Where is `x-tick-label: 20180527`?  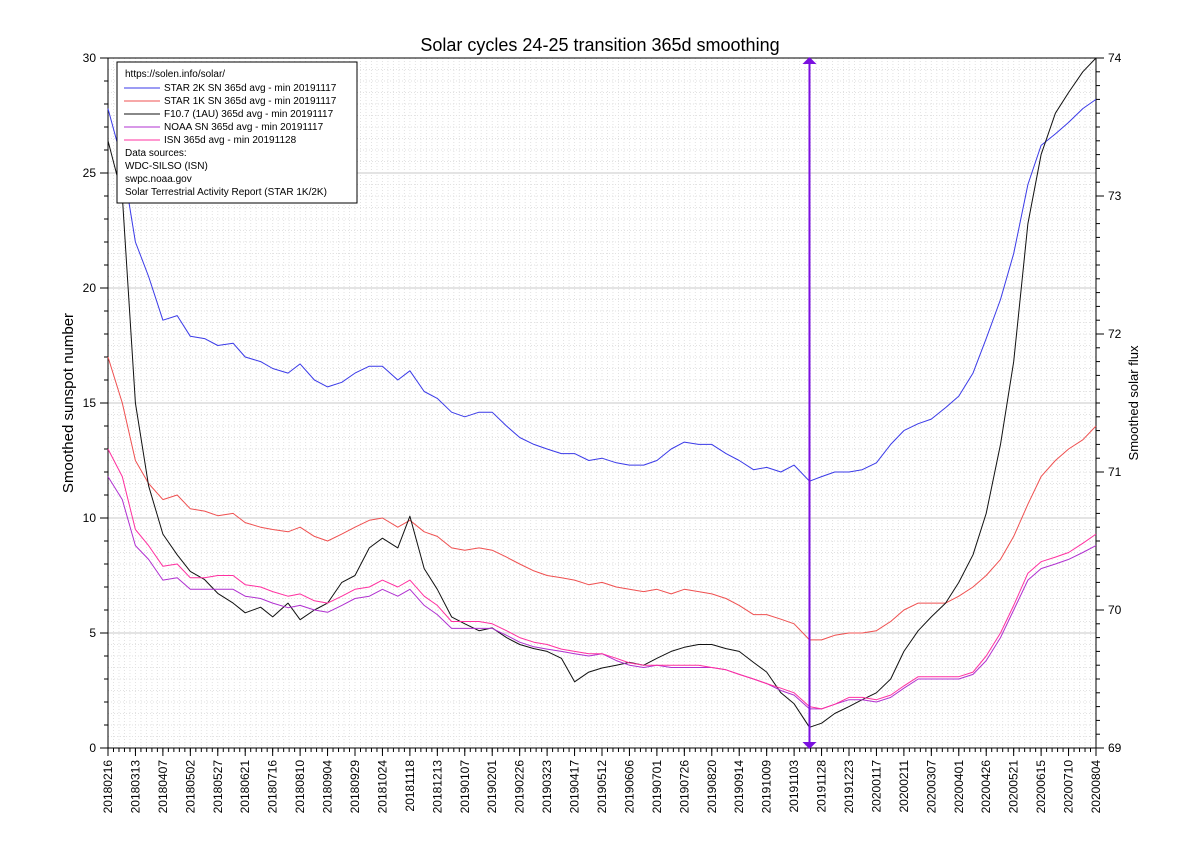
x-tick-label: 20180527 is located at coordinates (218, 787).